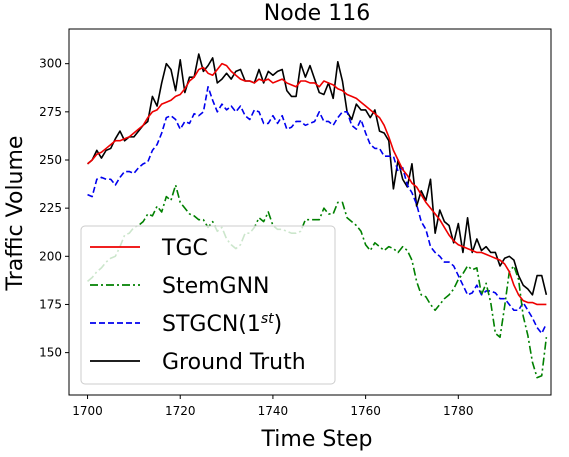  Describe the element at coordinates (50, 208) in the screenshot. I see `y-tick-label: 225` at that location.